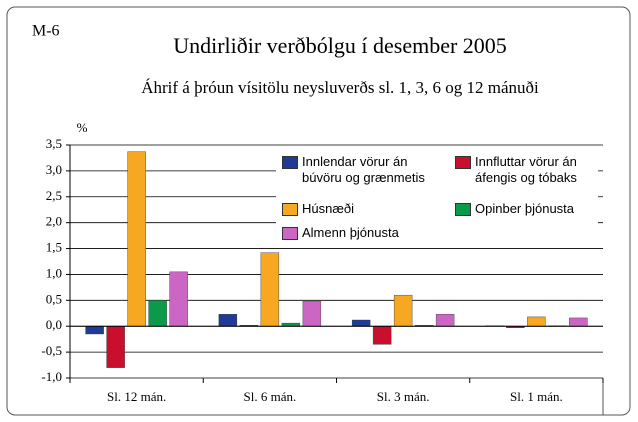 The image size is (638, 422). What do you see at coordinates (54, 169) in the screenshot?
I see `y-tick-label: 3,0` at bounding box center [54, 169].